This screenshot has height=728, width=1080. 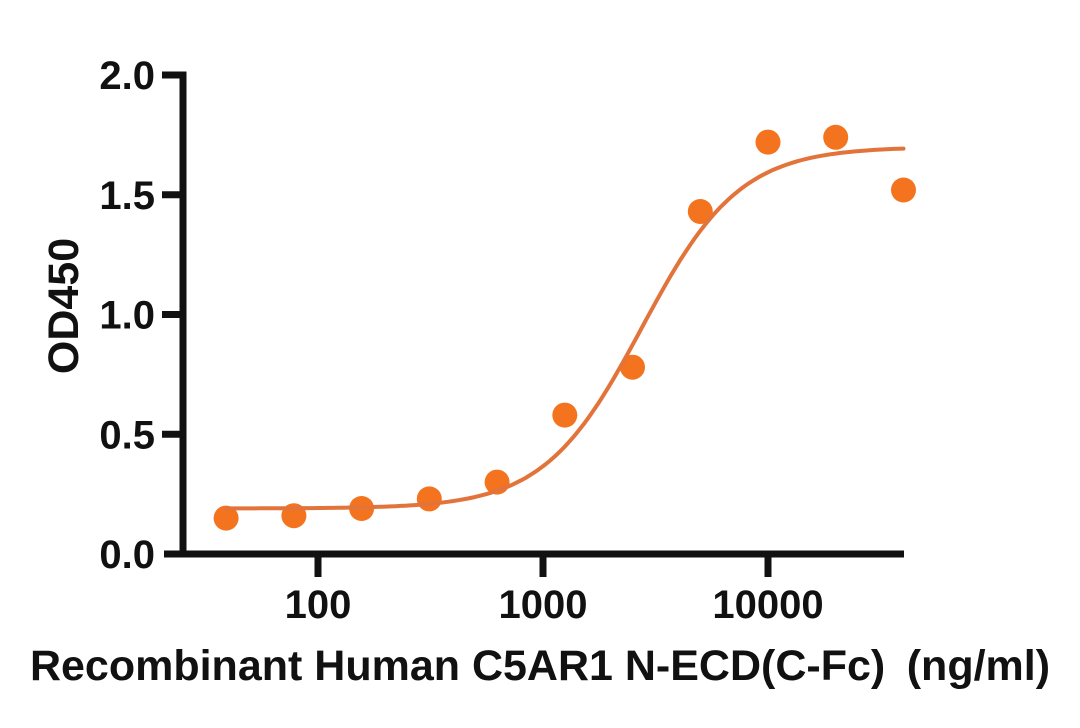 What do you see at coordinates (64, 306) in the screenshot?
I see `y-axis-title: OD450` at bounding box center [64, 306].